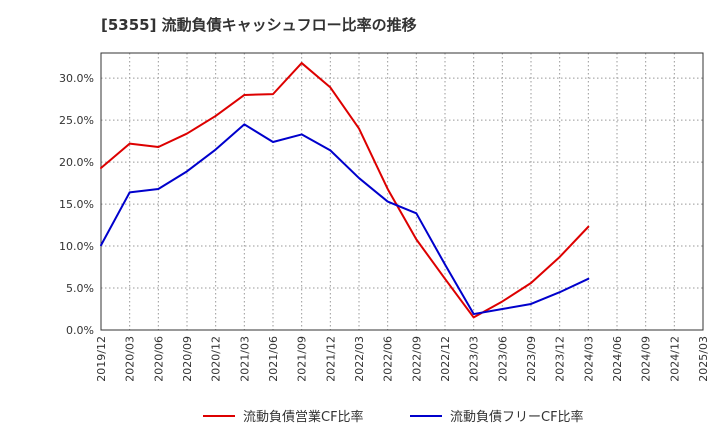  Describe the element at coordinates (703, 359) in the screenshot. I see `x-tick-label: 2025/03` at that location.